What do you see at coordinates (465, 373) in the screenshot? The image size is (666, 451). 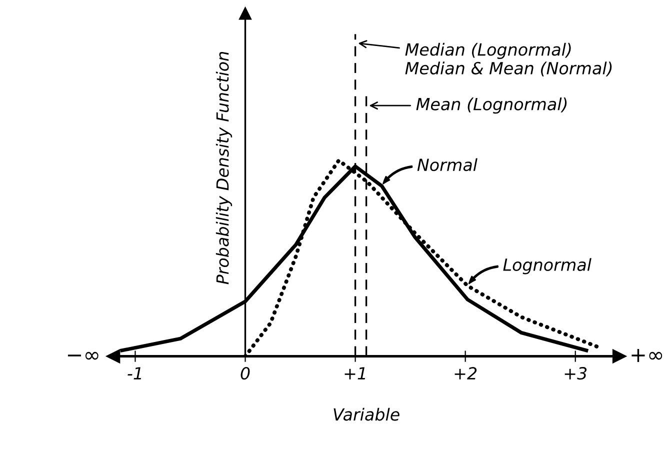 I see `x-tick-label: +2` at bounding box center [465, 373].